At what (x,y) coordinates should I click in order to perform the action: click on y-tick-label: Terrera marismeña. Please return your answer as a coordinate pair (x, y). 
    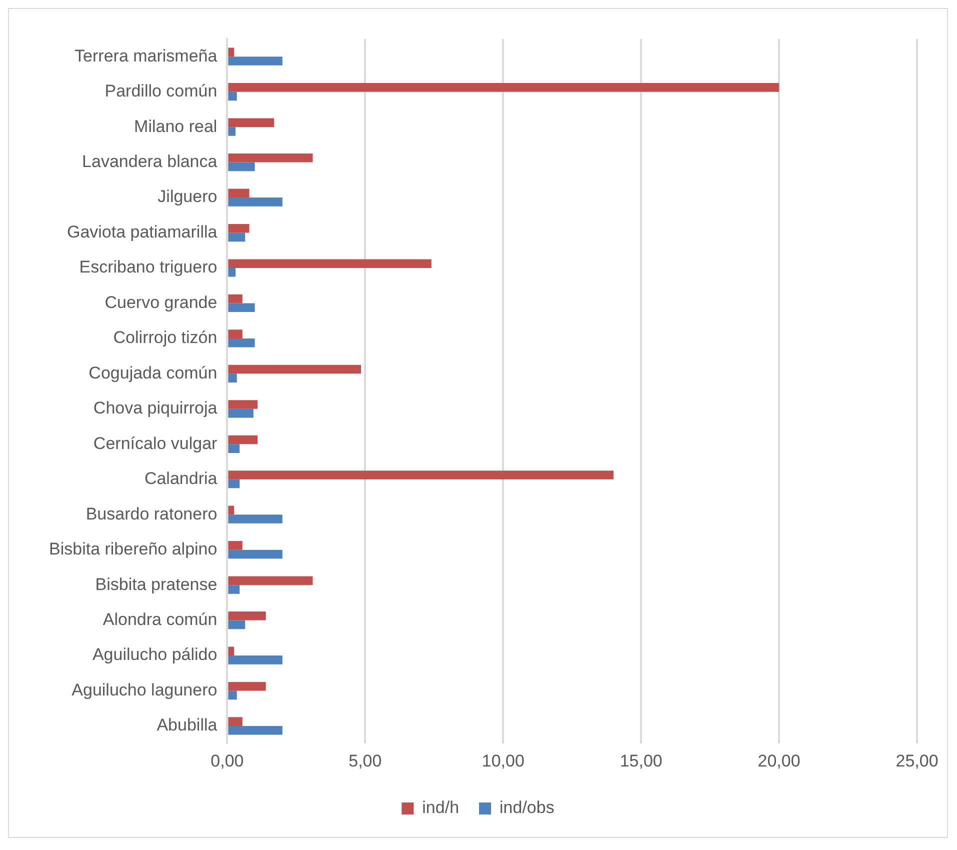
    Looking at the image, I should click on (146, 56).